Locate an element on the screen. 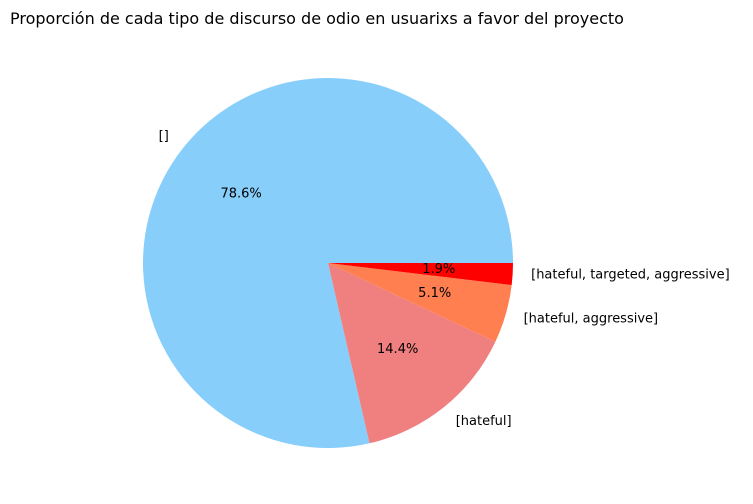 This screenshot has width=753, height=504. slice-percentage-label: 5.1% is located at coordinates (434, 293).